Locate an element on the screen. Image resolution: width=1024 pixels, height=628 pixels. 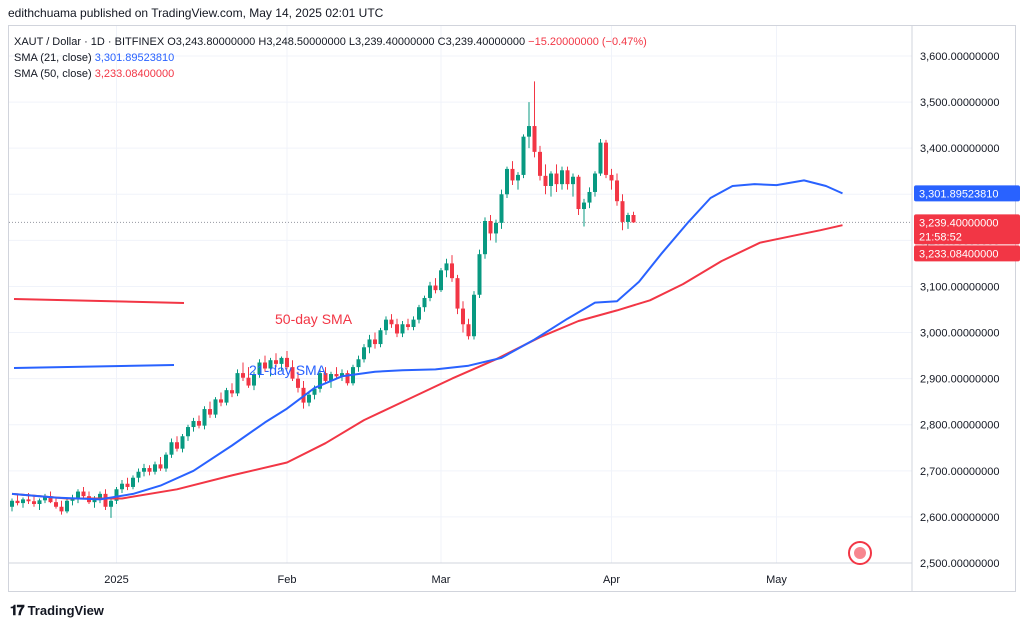
footer-brand: 𝟏𝟕 TradingView is located at coordinates (57, 610).